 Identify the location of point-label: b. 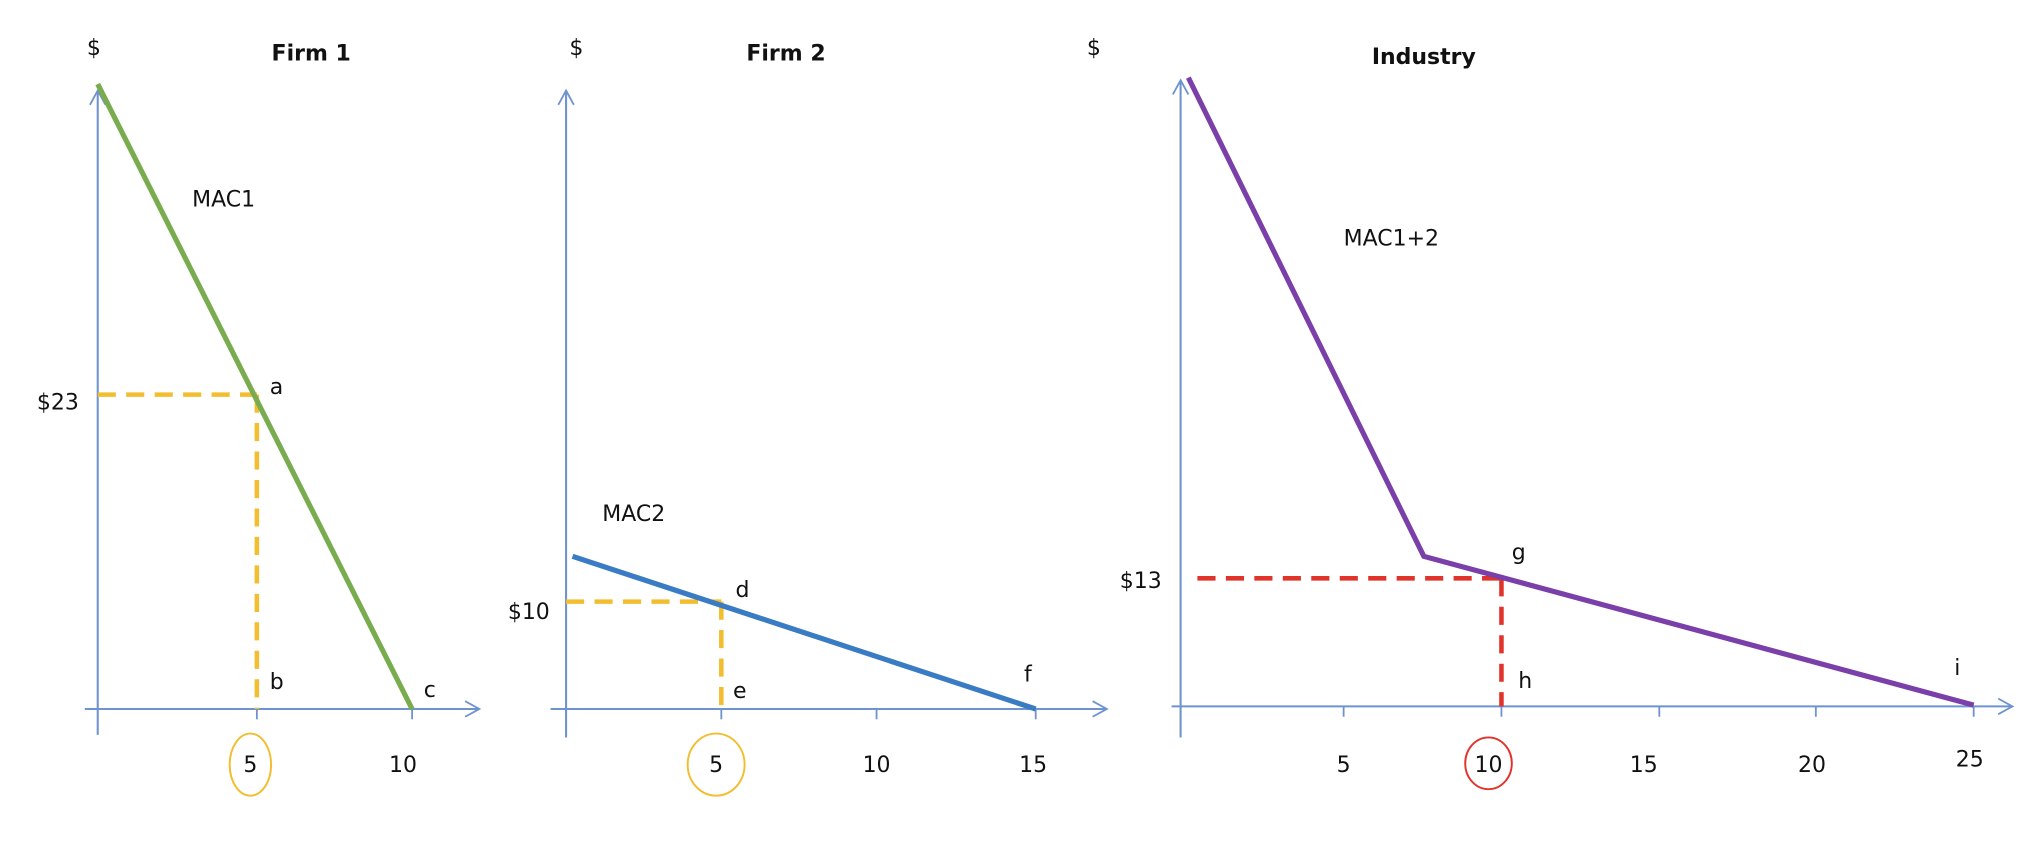
(277, 682).